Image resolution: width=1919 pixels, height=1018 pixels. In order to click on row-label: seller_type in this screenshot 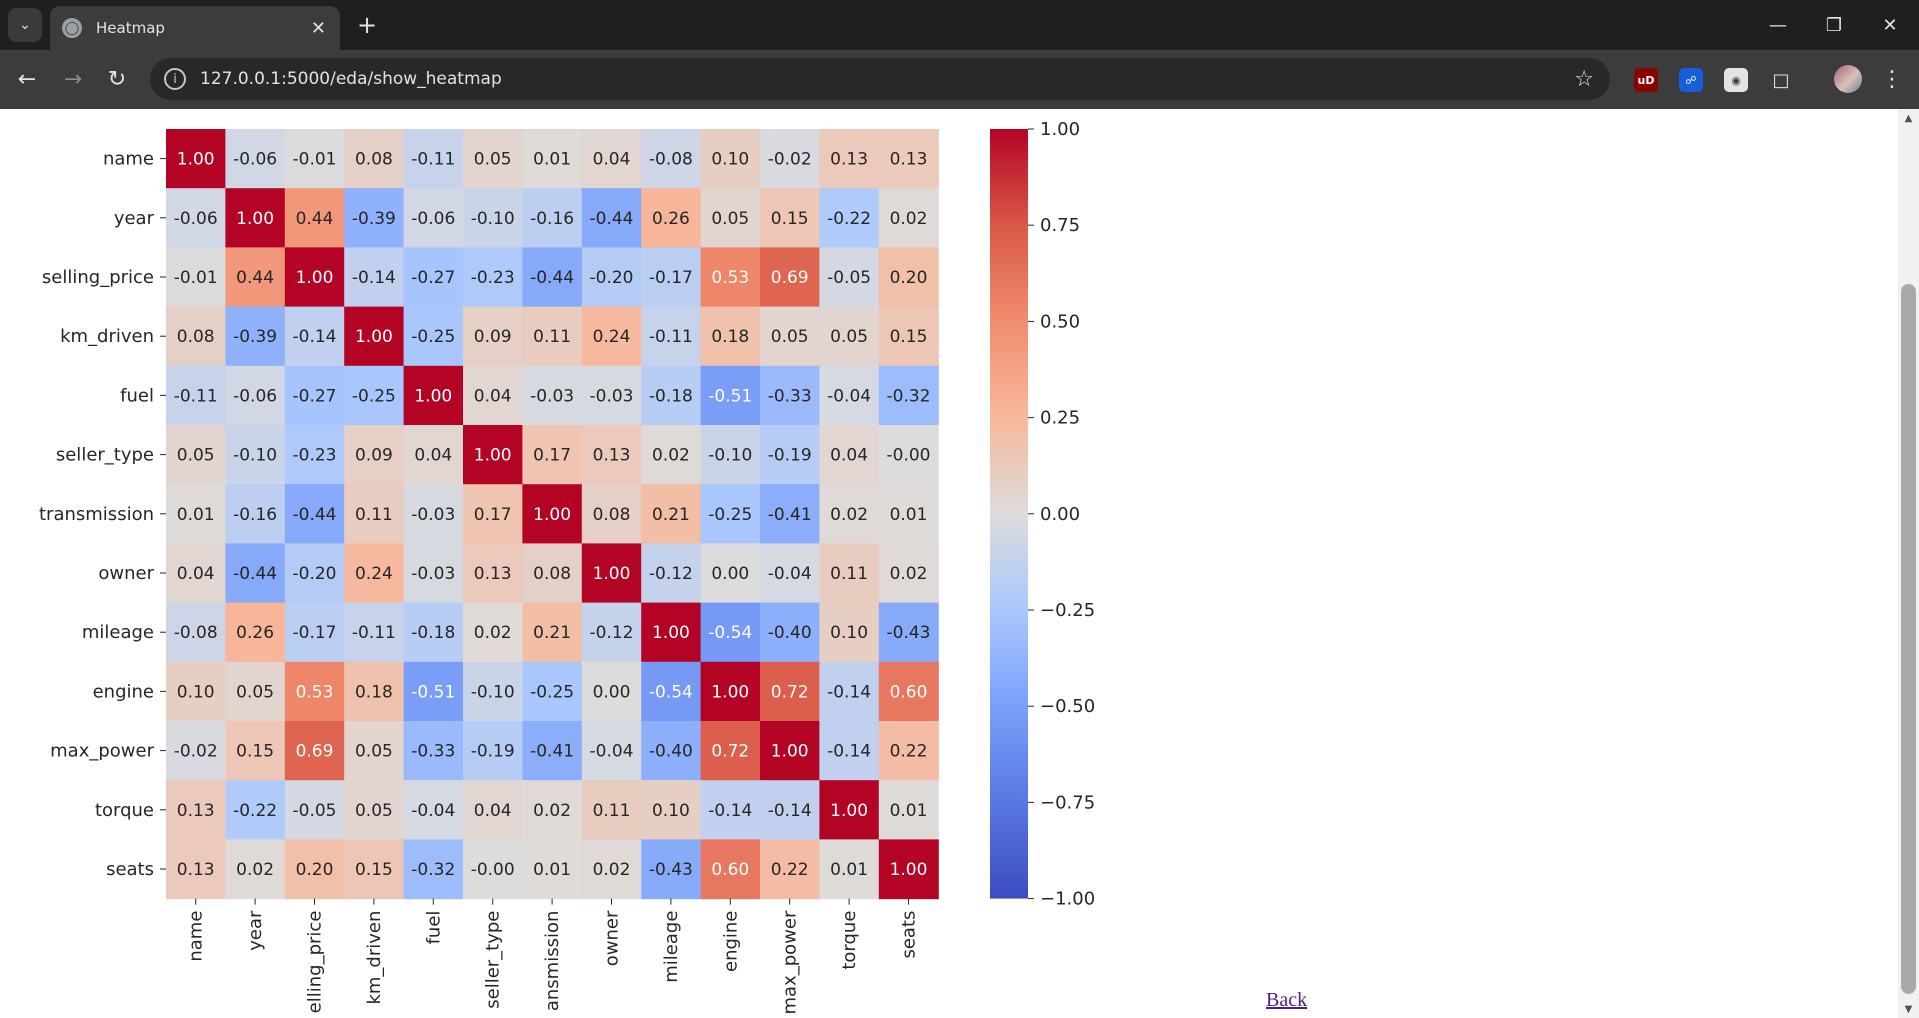, I will do `click(105, 455)`.